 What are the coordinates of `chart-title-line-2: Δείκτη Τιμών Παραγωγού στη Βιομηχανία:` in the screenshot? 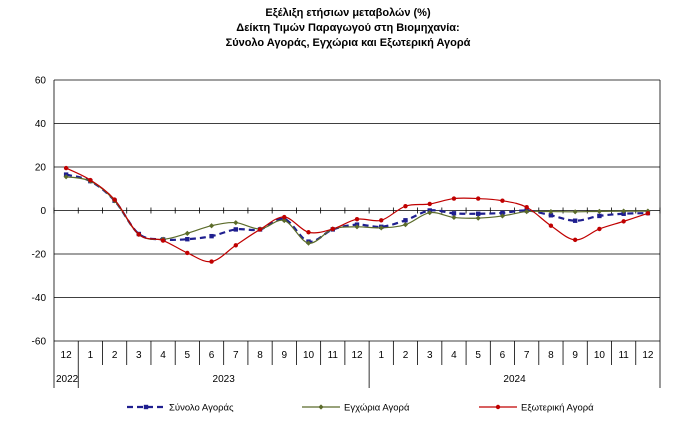 It's located at (347, 28).